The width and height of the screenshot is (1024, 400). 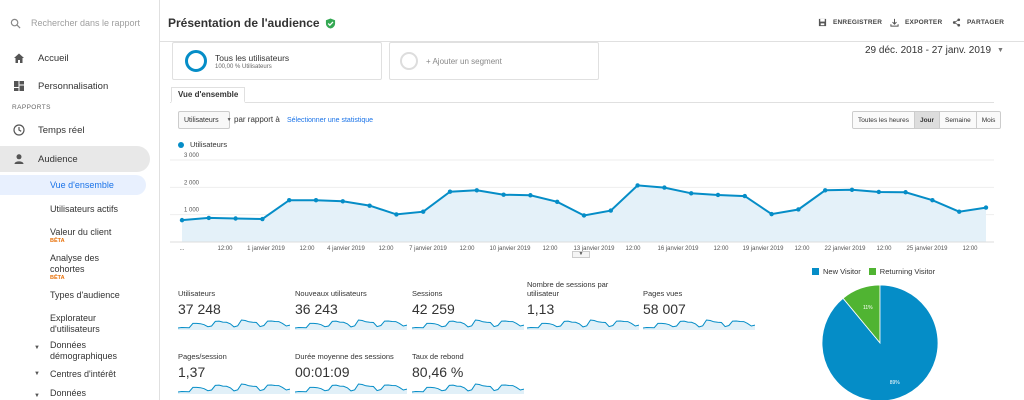 I want to click on share-button: PARTAGER, so click(x=978, y=22).